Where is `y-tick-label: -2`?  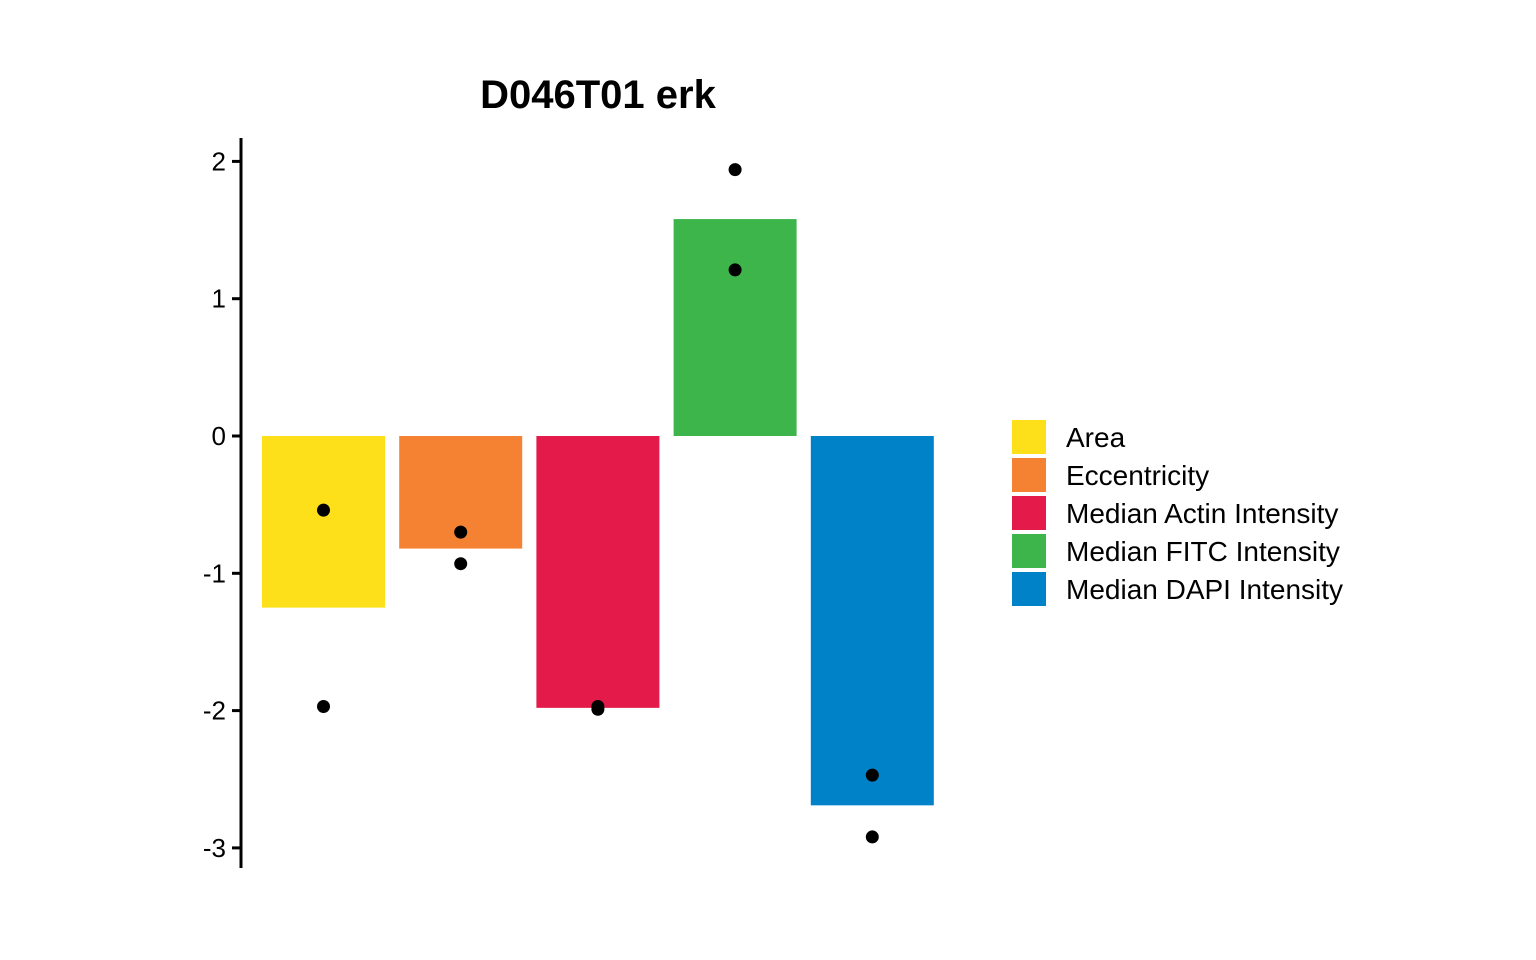 y-tick-label: -2 is located at coordinates (214, 711).